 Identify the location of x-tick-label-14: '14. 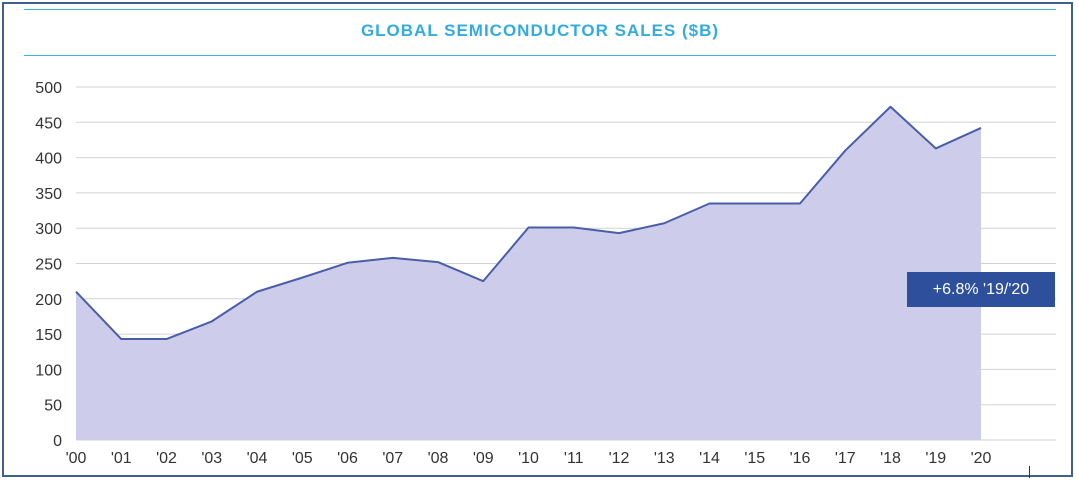
(709, 458).